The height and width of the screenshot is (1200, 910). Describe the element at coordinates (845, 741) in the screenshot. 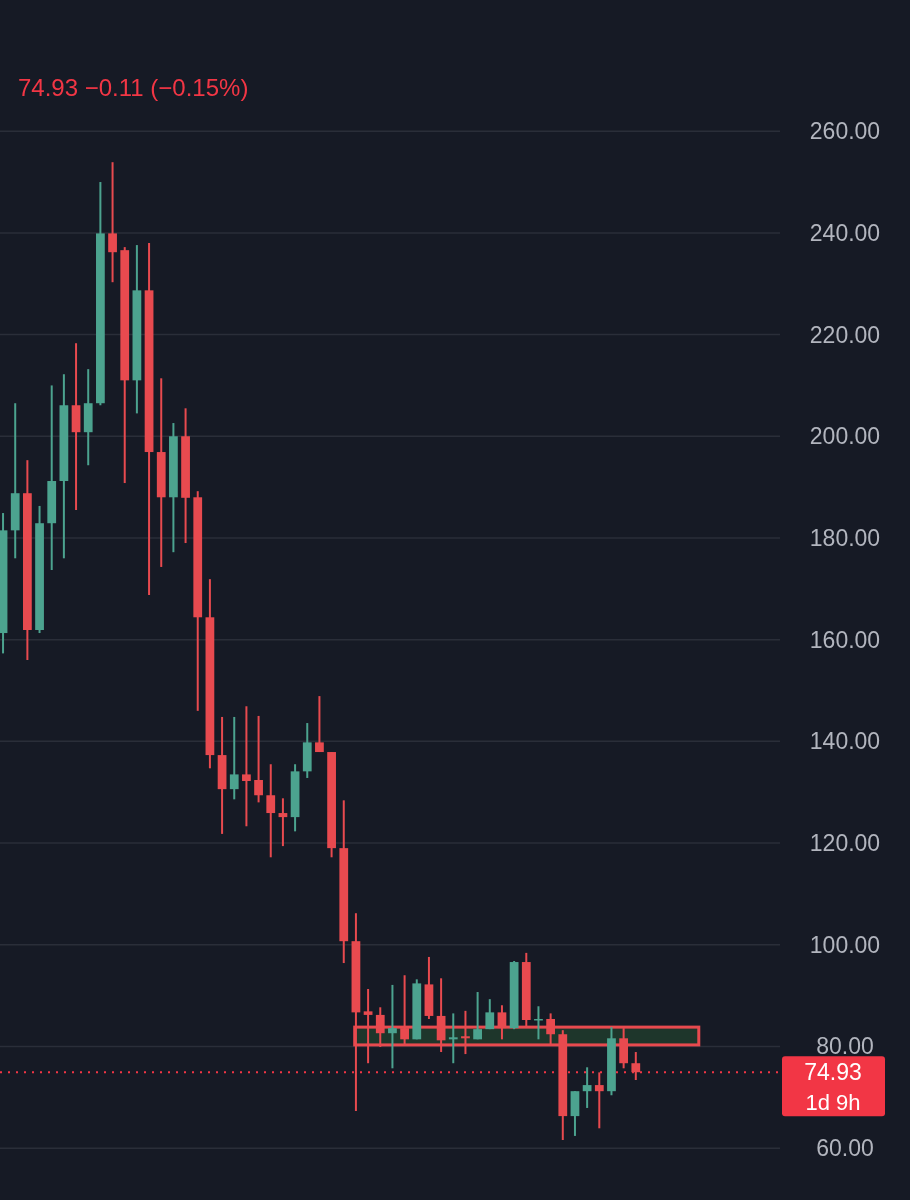

I see `y-tick-label: 140.00` at that location.